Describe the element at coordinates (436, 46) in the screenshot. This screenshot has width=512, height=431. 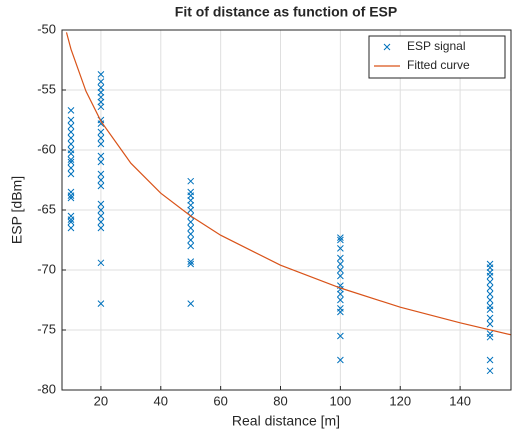
I see `legend-label: ESP signal` at that location.